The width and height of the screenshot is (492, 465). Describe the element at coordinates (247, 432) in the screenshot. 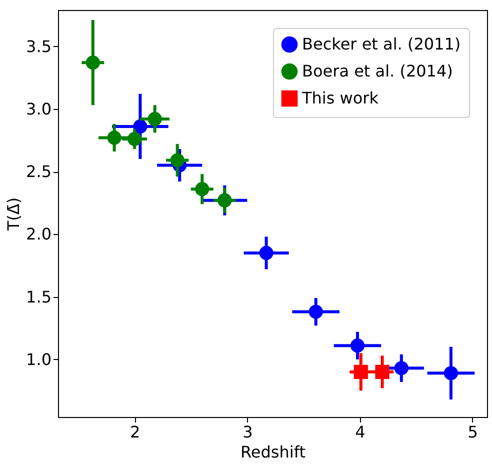

I see `x-tick-label: 3` at that location.